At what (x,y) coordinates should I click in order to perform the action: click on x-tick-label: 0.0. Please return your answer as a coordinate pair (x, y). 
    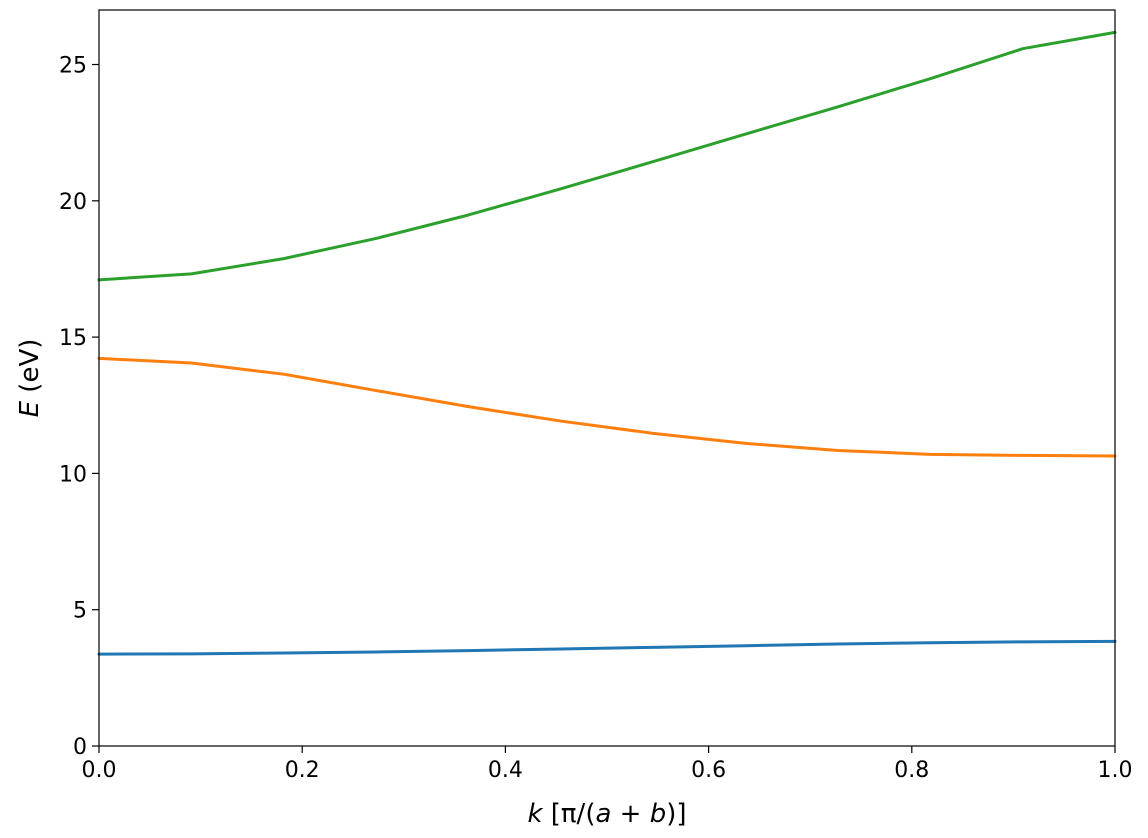
    Looking at the image, I should click on (99, 770).